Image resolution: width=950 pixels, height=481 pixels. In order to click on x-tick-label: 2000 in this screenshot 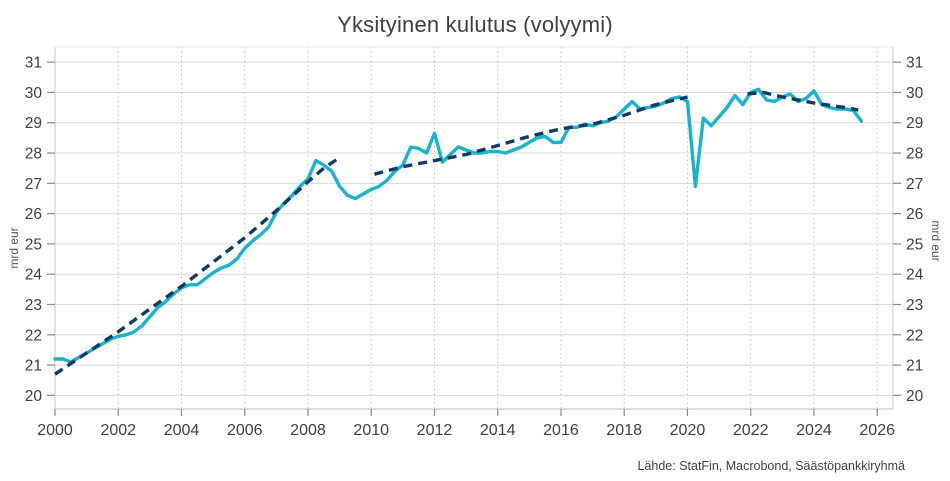, I will do `click(55, 430)`.